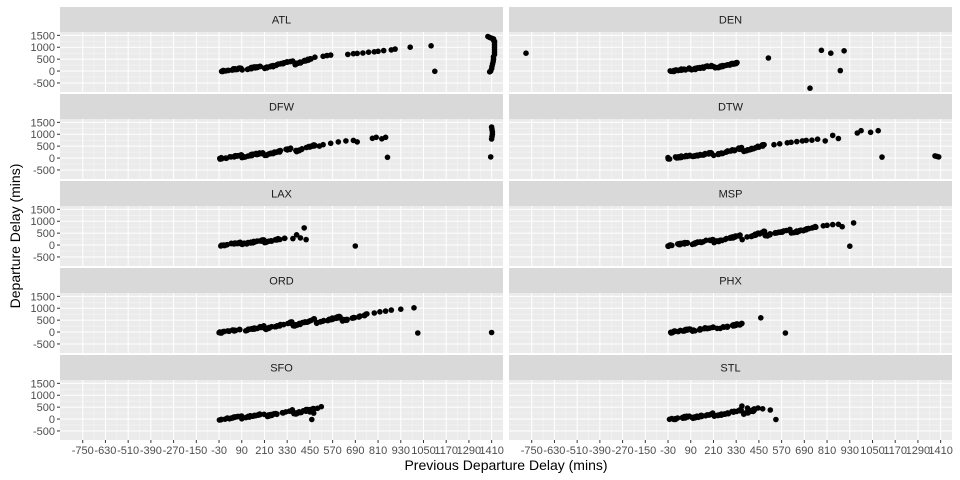 This screenshot has height=480, width=960. I want to click on x-tick-label: 330, so click(287, 451).